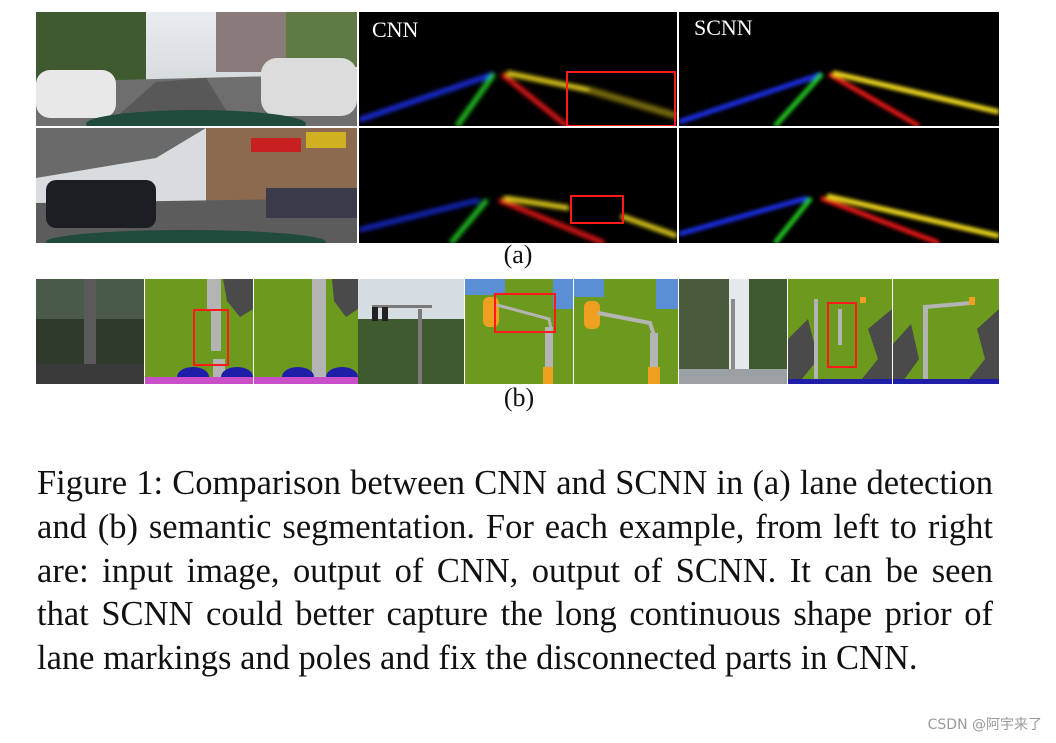 The height and width of the screenshot is (743, 1056). What do you see at coordinates (984, 725) in the screenshot?
I see `watermark: CSDN @阿宇来了` at bounding box center [984, 725].